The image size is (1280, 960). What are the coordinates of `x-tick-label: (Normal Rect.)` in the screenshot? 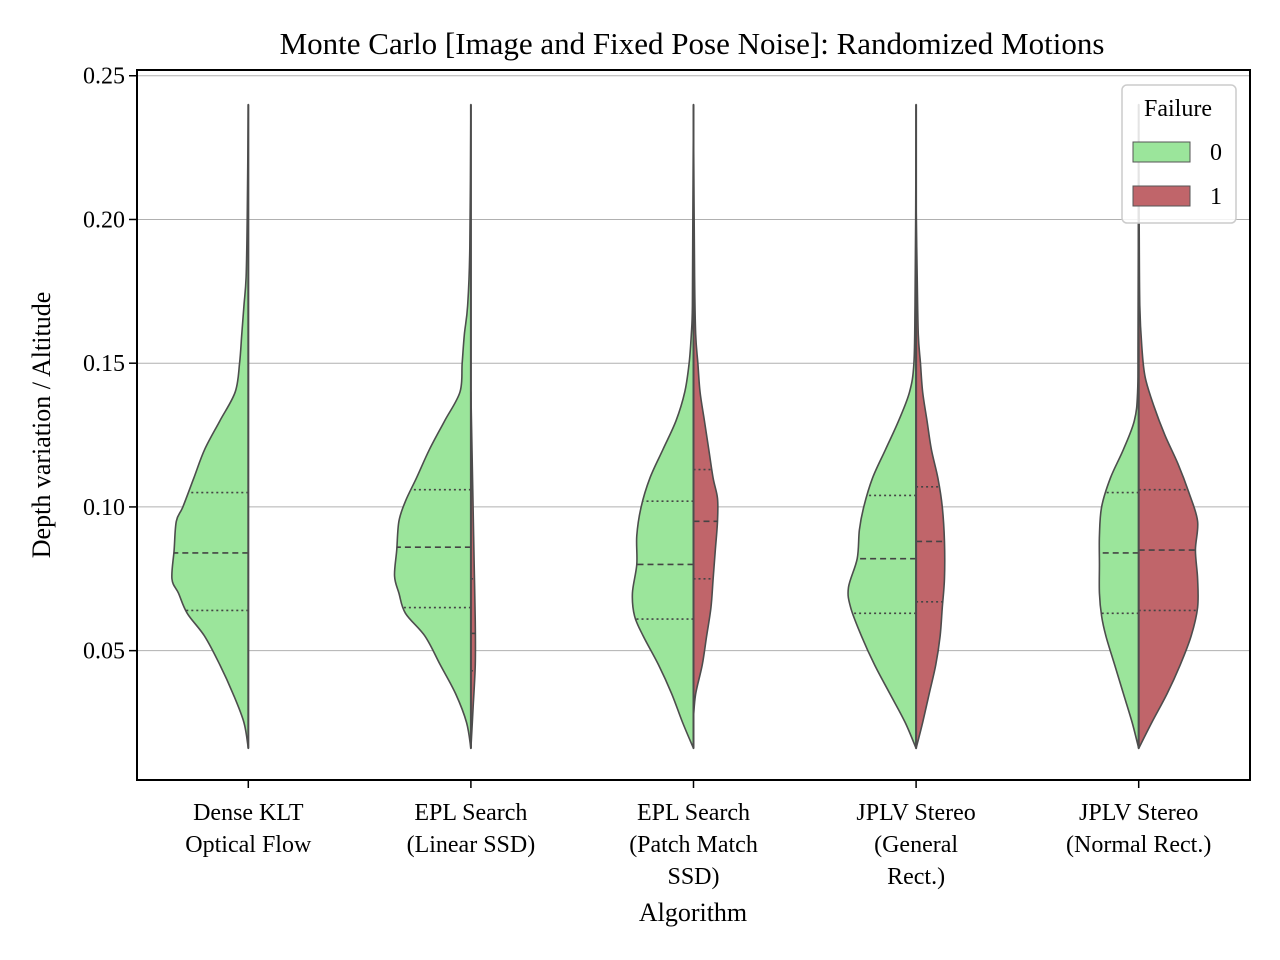 It's located at (1138, 845).